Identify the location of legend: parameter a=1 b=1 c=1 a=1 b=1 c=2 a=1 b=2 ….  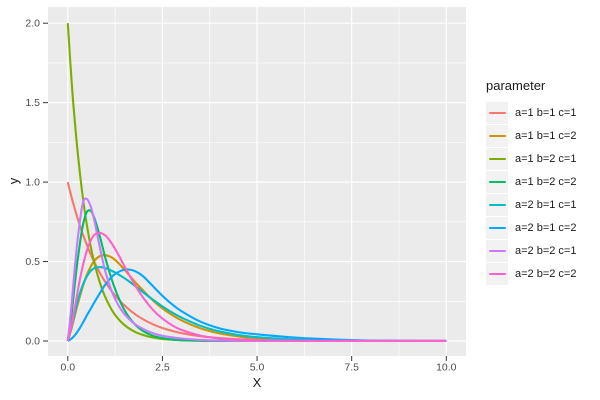
(531, 181).